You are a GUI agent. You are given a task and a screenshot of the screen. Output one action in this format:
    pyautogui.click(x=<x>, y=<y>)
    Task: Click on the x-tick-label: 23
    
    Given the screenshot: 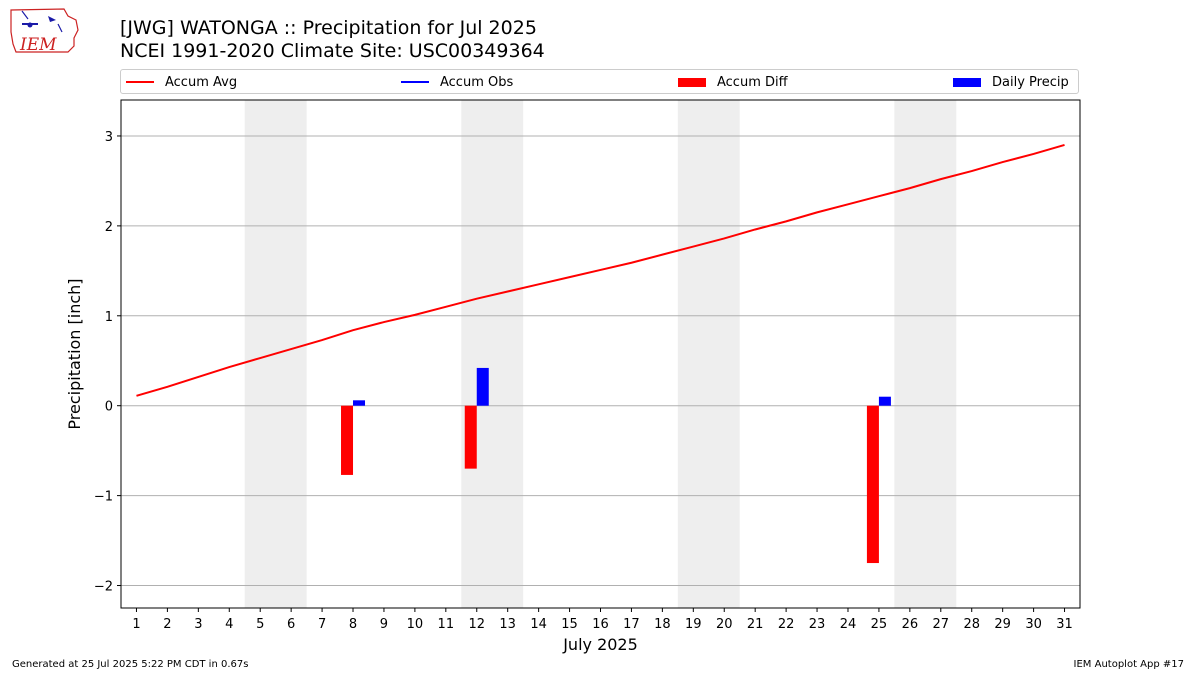 What is the action you would take?
    pyautogui.click(x=817, y=624)
    